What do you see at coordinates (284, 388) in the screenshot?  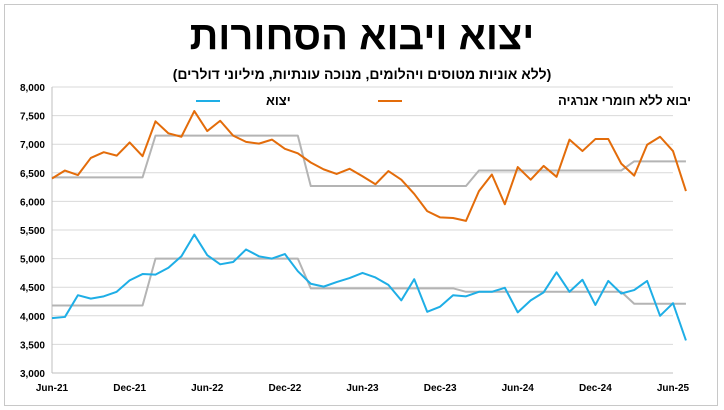 I see `x-tick-label: Dec-22` at bounding box center [284, 388].